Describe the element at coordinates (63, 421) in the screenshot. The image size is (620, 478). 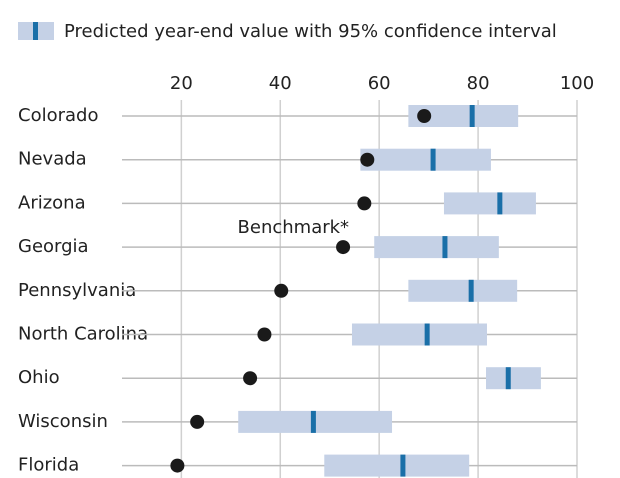
I see `y-tick-label: Wisconsin` at that location.